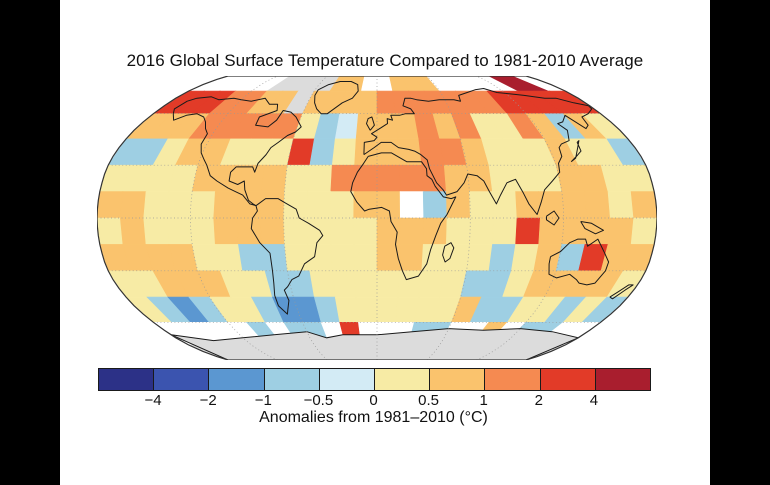 Image resolution: width=770 pixels, height=485 pixels. I want to click on colorbar-ticks: −4 −2 −1 −0.5 0 0.5 1 2 4, so click(373, 401).